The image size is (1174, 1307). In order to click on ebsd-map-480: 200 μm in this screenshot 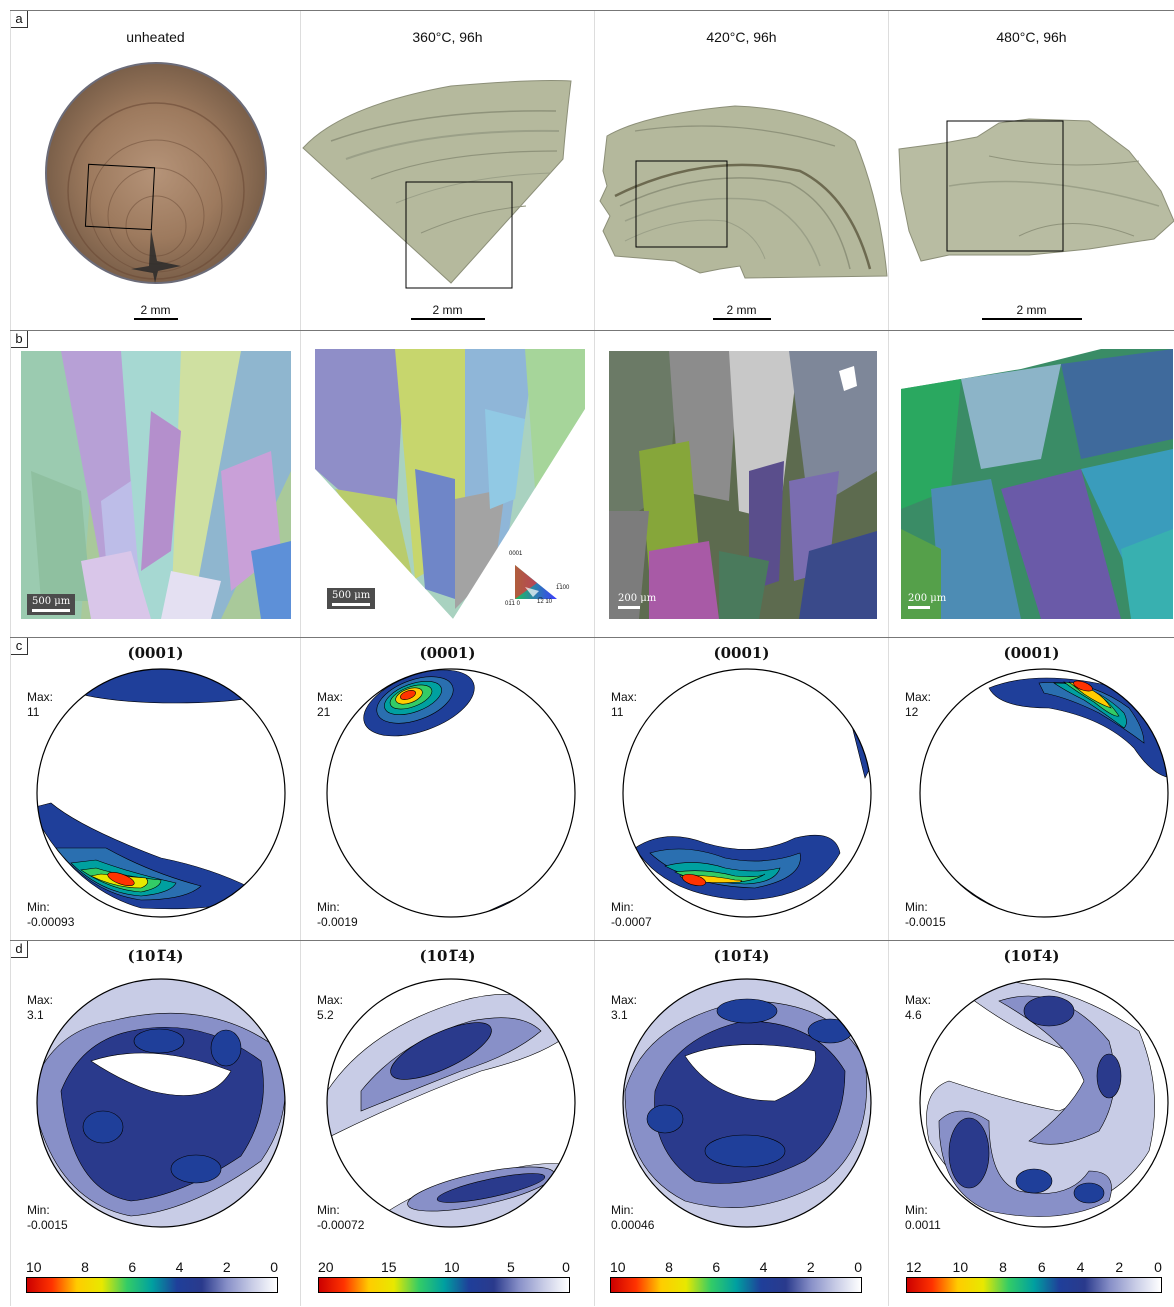, I will do `click(1031, 484)`.